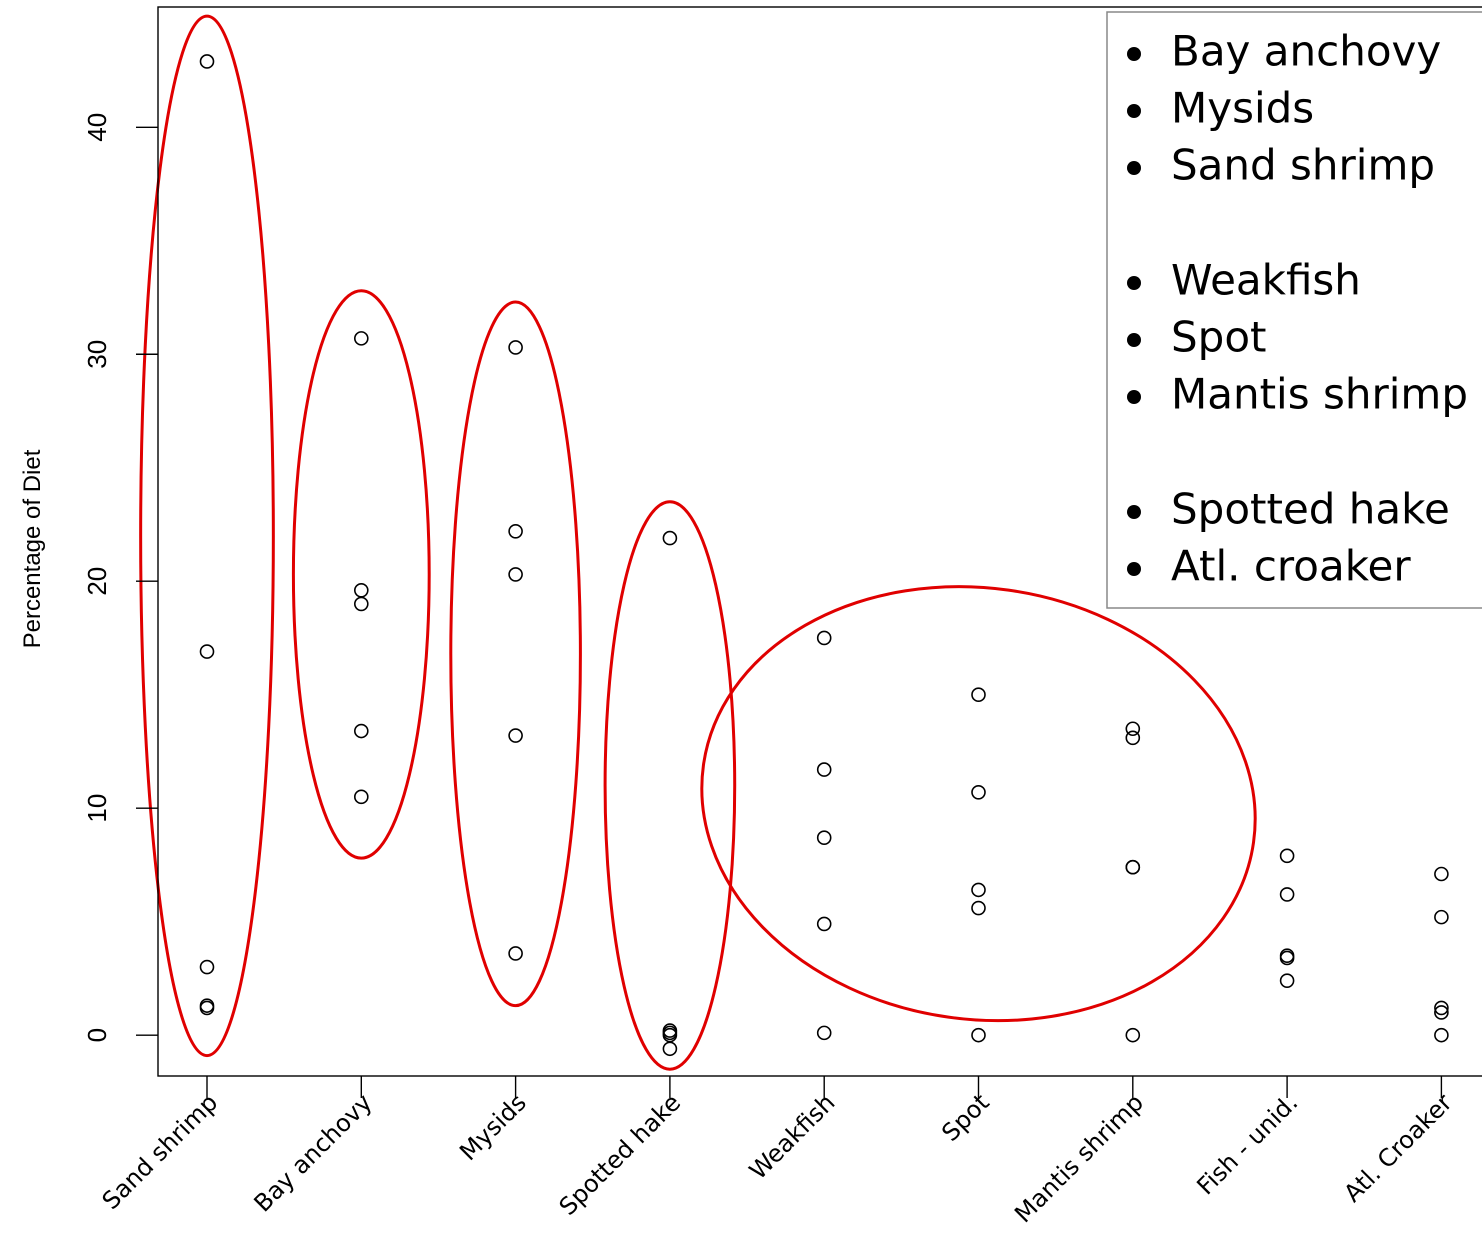 This screenshot has width=1482, height=1252. What do you see at coordinates (1306, 51) in the screenshot?
I see `legend-entry: Bay anchovy` at bounding box center [1306, 51].